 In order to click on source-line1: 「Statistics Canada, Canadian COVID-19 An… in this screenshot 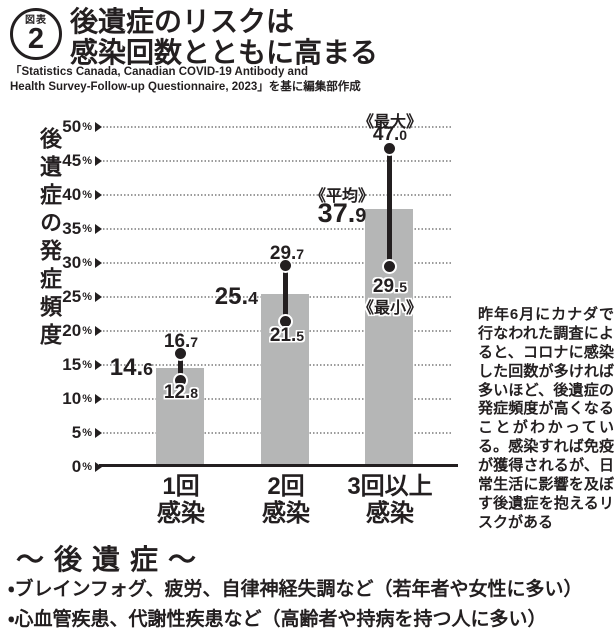, I will do `click(159, 72)`.